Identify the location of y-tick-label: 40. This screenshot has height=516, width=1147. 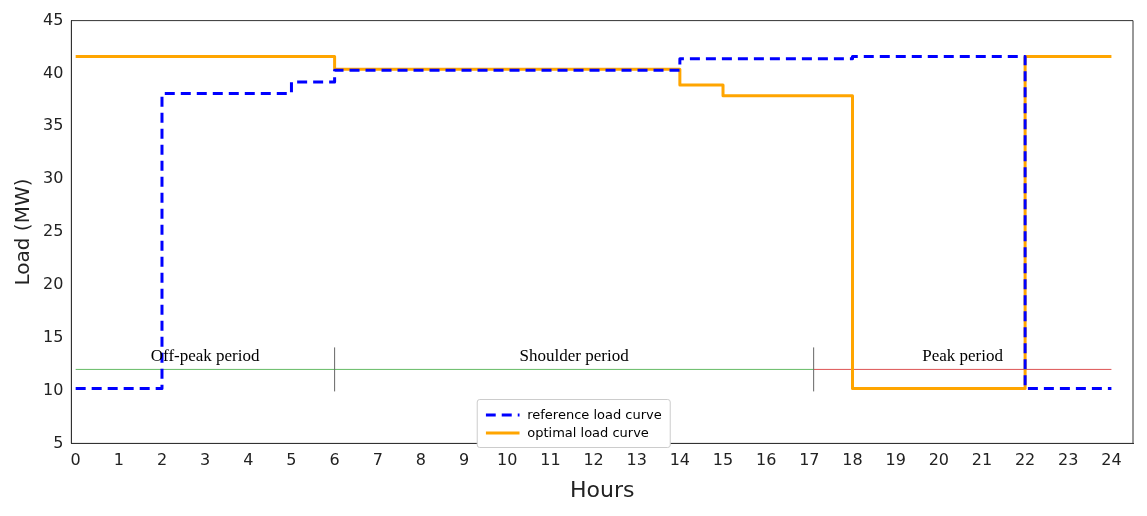
(53, 72).